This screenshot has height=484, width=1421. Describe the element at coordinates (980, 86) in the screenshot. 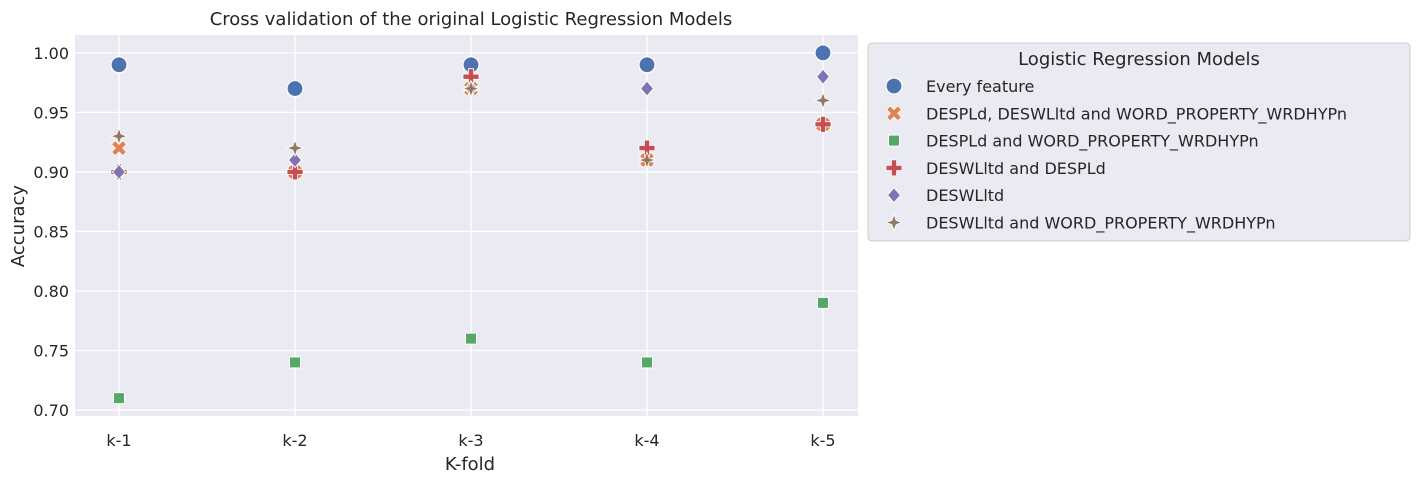

I see `legend-label: Every feature` at that location.